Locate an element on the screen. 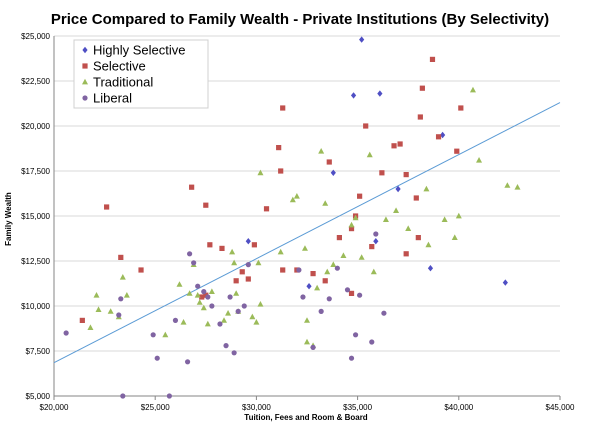 The width and height of the screenshot is (589, 427). y-tick-label: $15,000 is located at coordinates (35, 216).